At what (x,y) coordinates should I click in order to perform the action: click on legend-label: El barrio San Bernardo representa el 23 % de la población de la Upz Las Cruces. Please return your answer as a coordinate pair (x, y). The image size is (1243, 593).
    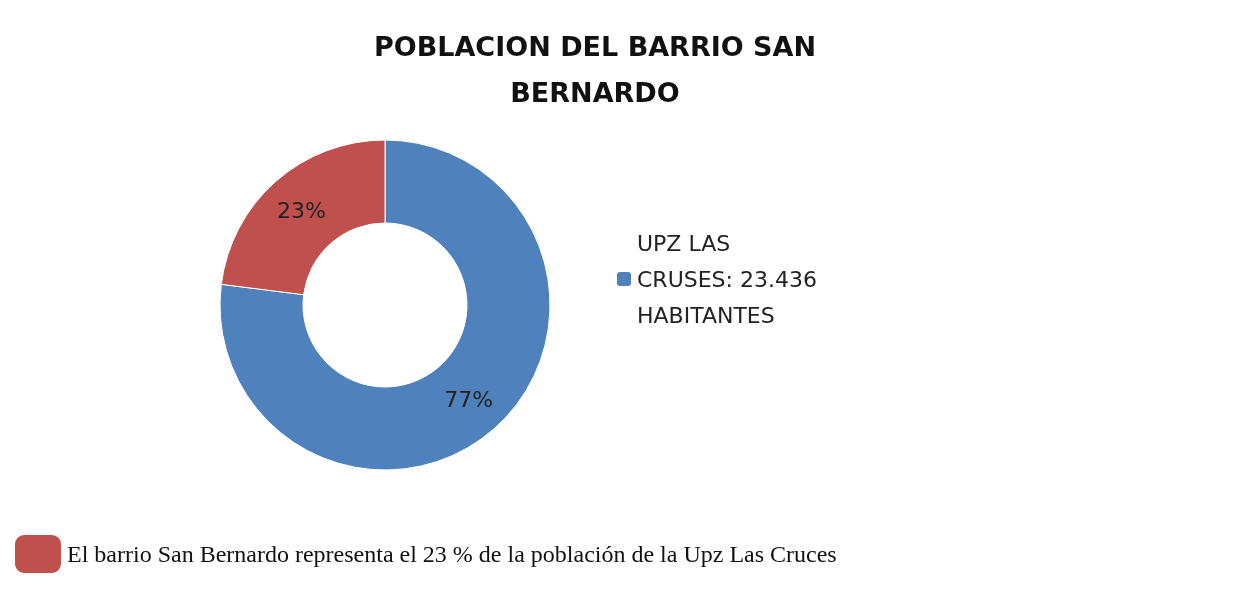
    Looking at the image, I should click on (452, 554).